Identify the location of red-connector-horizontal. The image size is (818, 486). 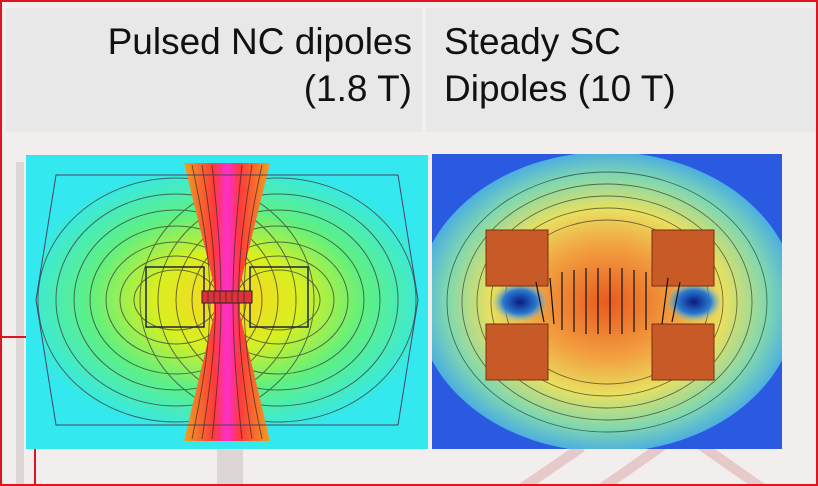
(14, 337).